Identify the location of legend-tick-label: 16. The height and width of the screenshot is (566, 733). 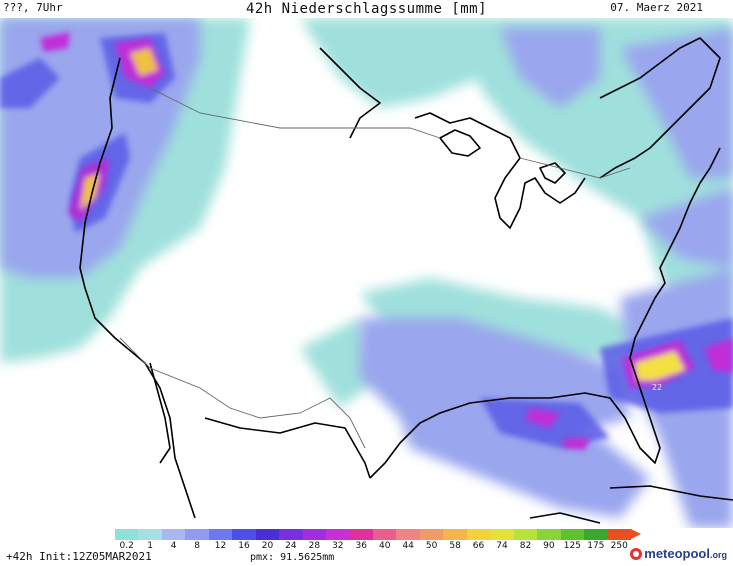
(244, 546).